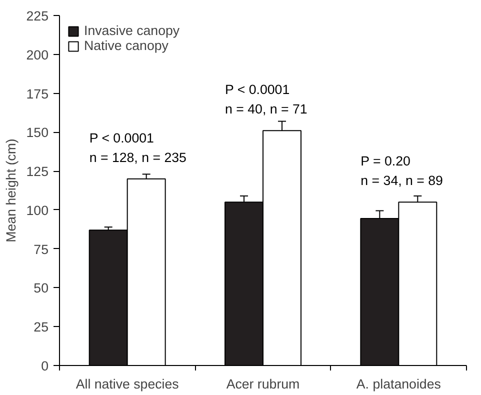 The height and width of the screenshot is (395, 481). What do you see at coordinates (37, 54) in the screenshot?
I see `y-tick-label: 200` at bounding box center [37, 54].